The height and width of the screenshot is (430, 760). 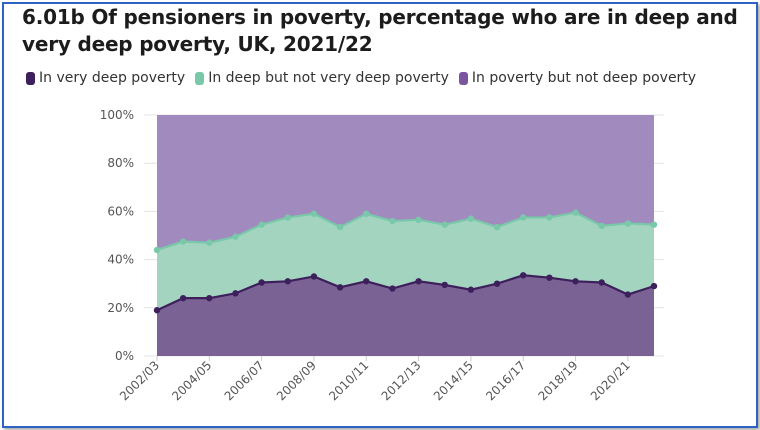 I want to click on y-tick-label: 40%, so click(x=120, y=260).